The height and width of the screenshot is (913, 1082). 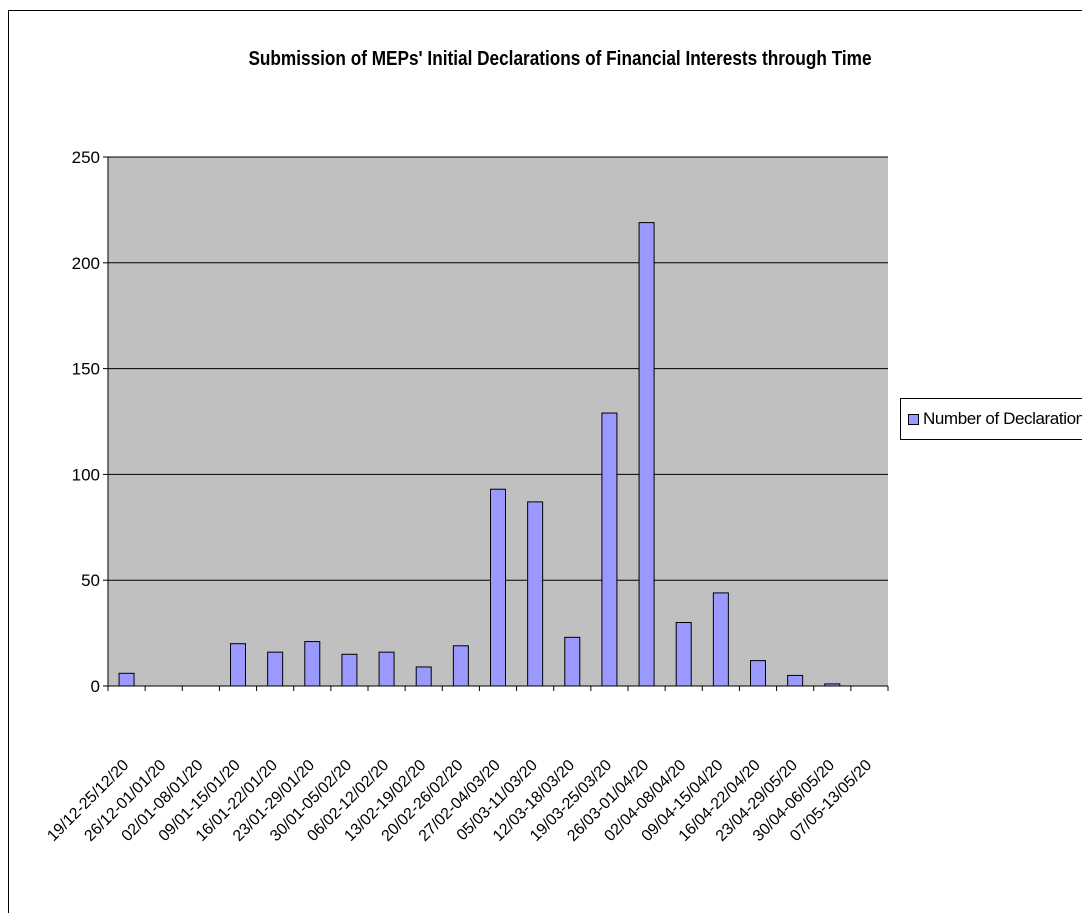 What do you see at coordinates (86, 369) in the screenshot?
I see `y-tick-label: 150` at bounding box center [86, 369].